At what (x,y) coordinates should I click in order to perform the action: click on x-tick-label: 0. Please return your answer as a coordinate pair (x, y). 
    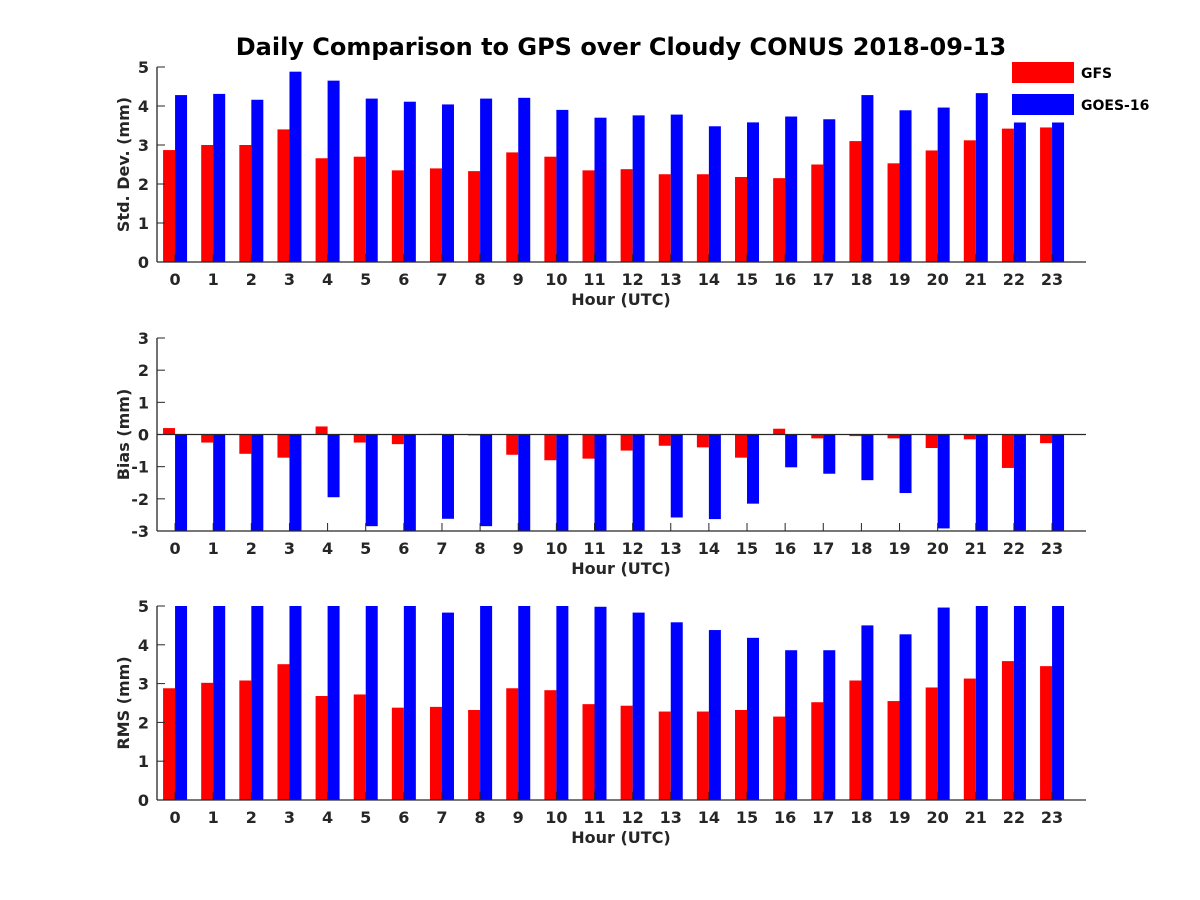
    Looking at the image, I should click on (174, 279).